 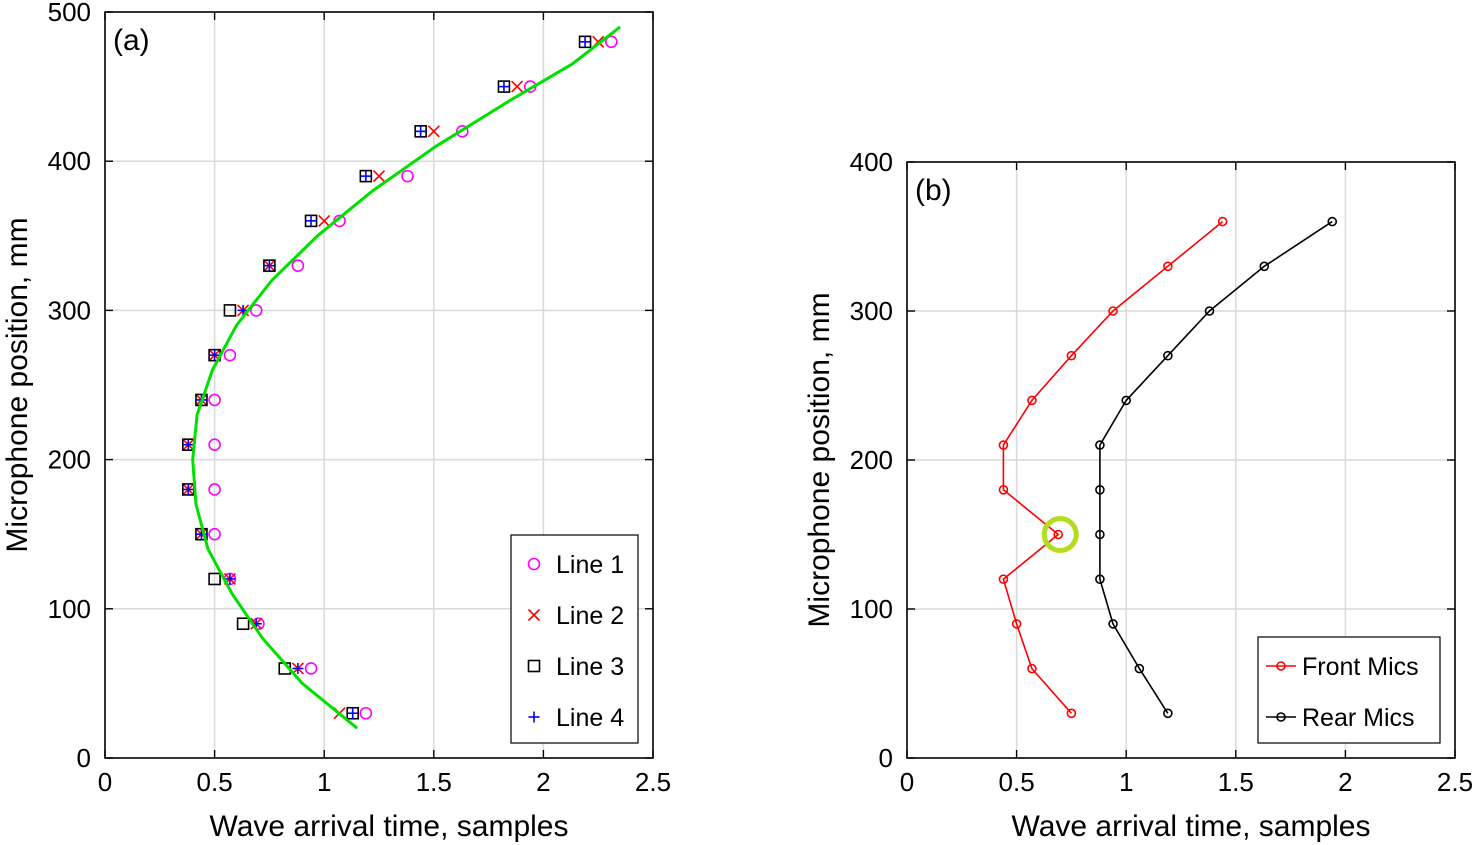 I want to click on legend-entry: Rear Mics, so click(x=1340, y=718).